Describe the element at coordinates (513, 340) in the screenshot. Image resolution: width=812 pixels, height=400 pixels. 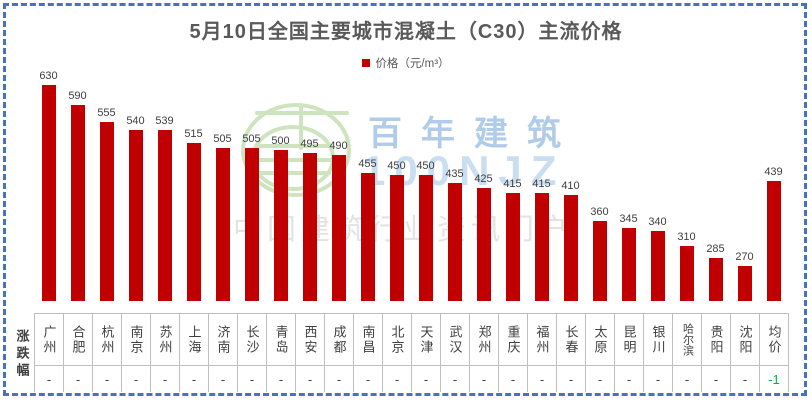
I see `category-cell: 重庆` at that location.